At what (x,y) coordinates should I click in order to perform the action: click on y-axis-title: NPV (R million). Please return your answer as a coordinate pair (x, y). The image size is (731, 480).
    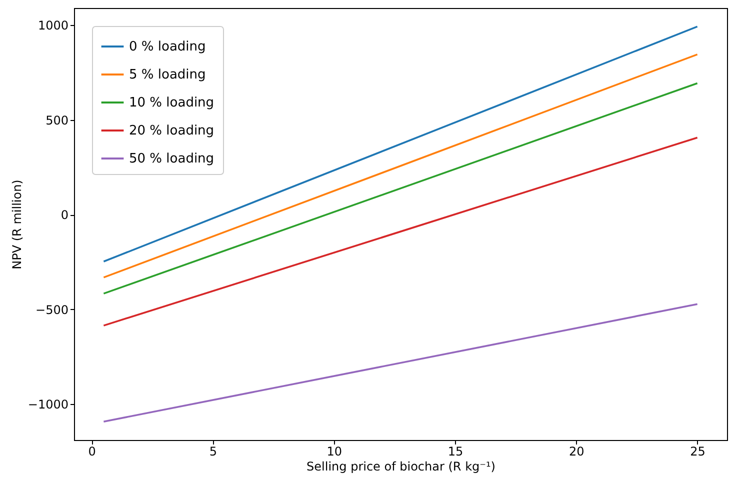
    Looking at the image, I should click on (17, 225).